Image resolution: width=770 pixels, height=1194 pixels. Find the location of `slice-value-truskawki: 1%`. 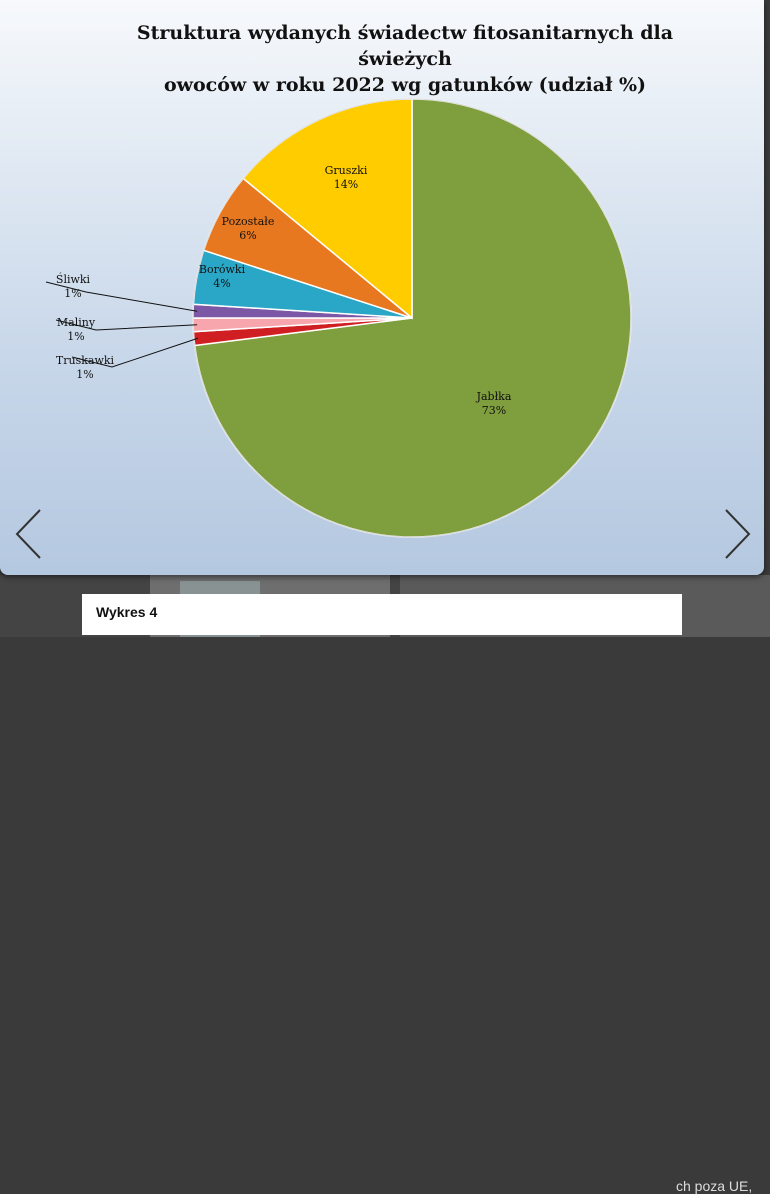

slice-value-truskawki: 1% is located at coordinates (84, 374).